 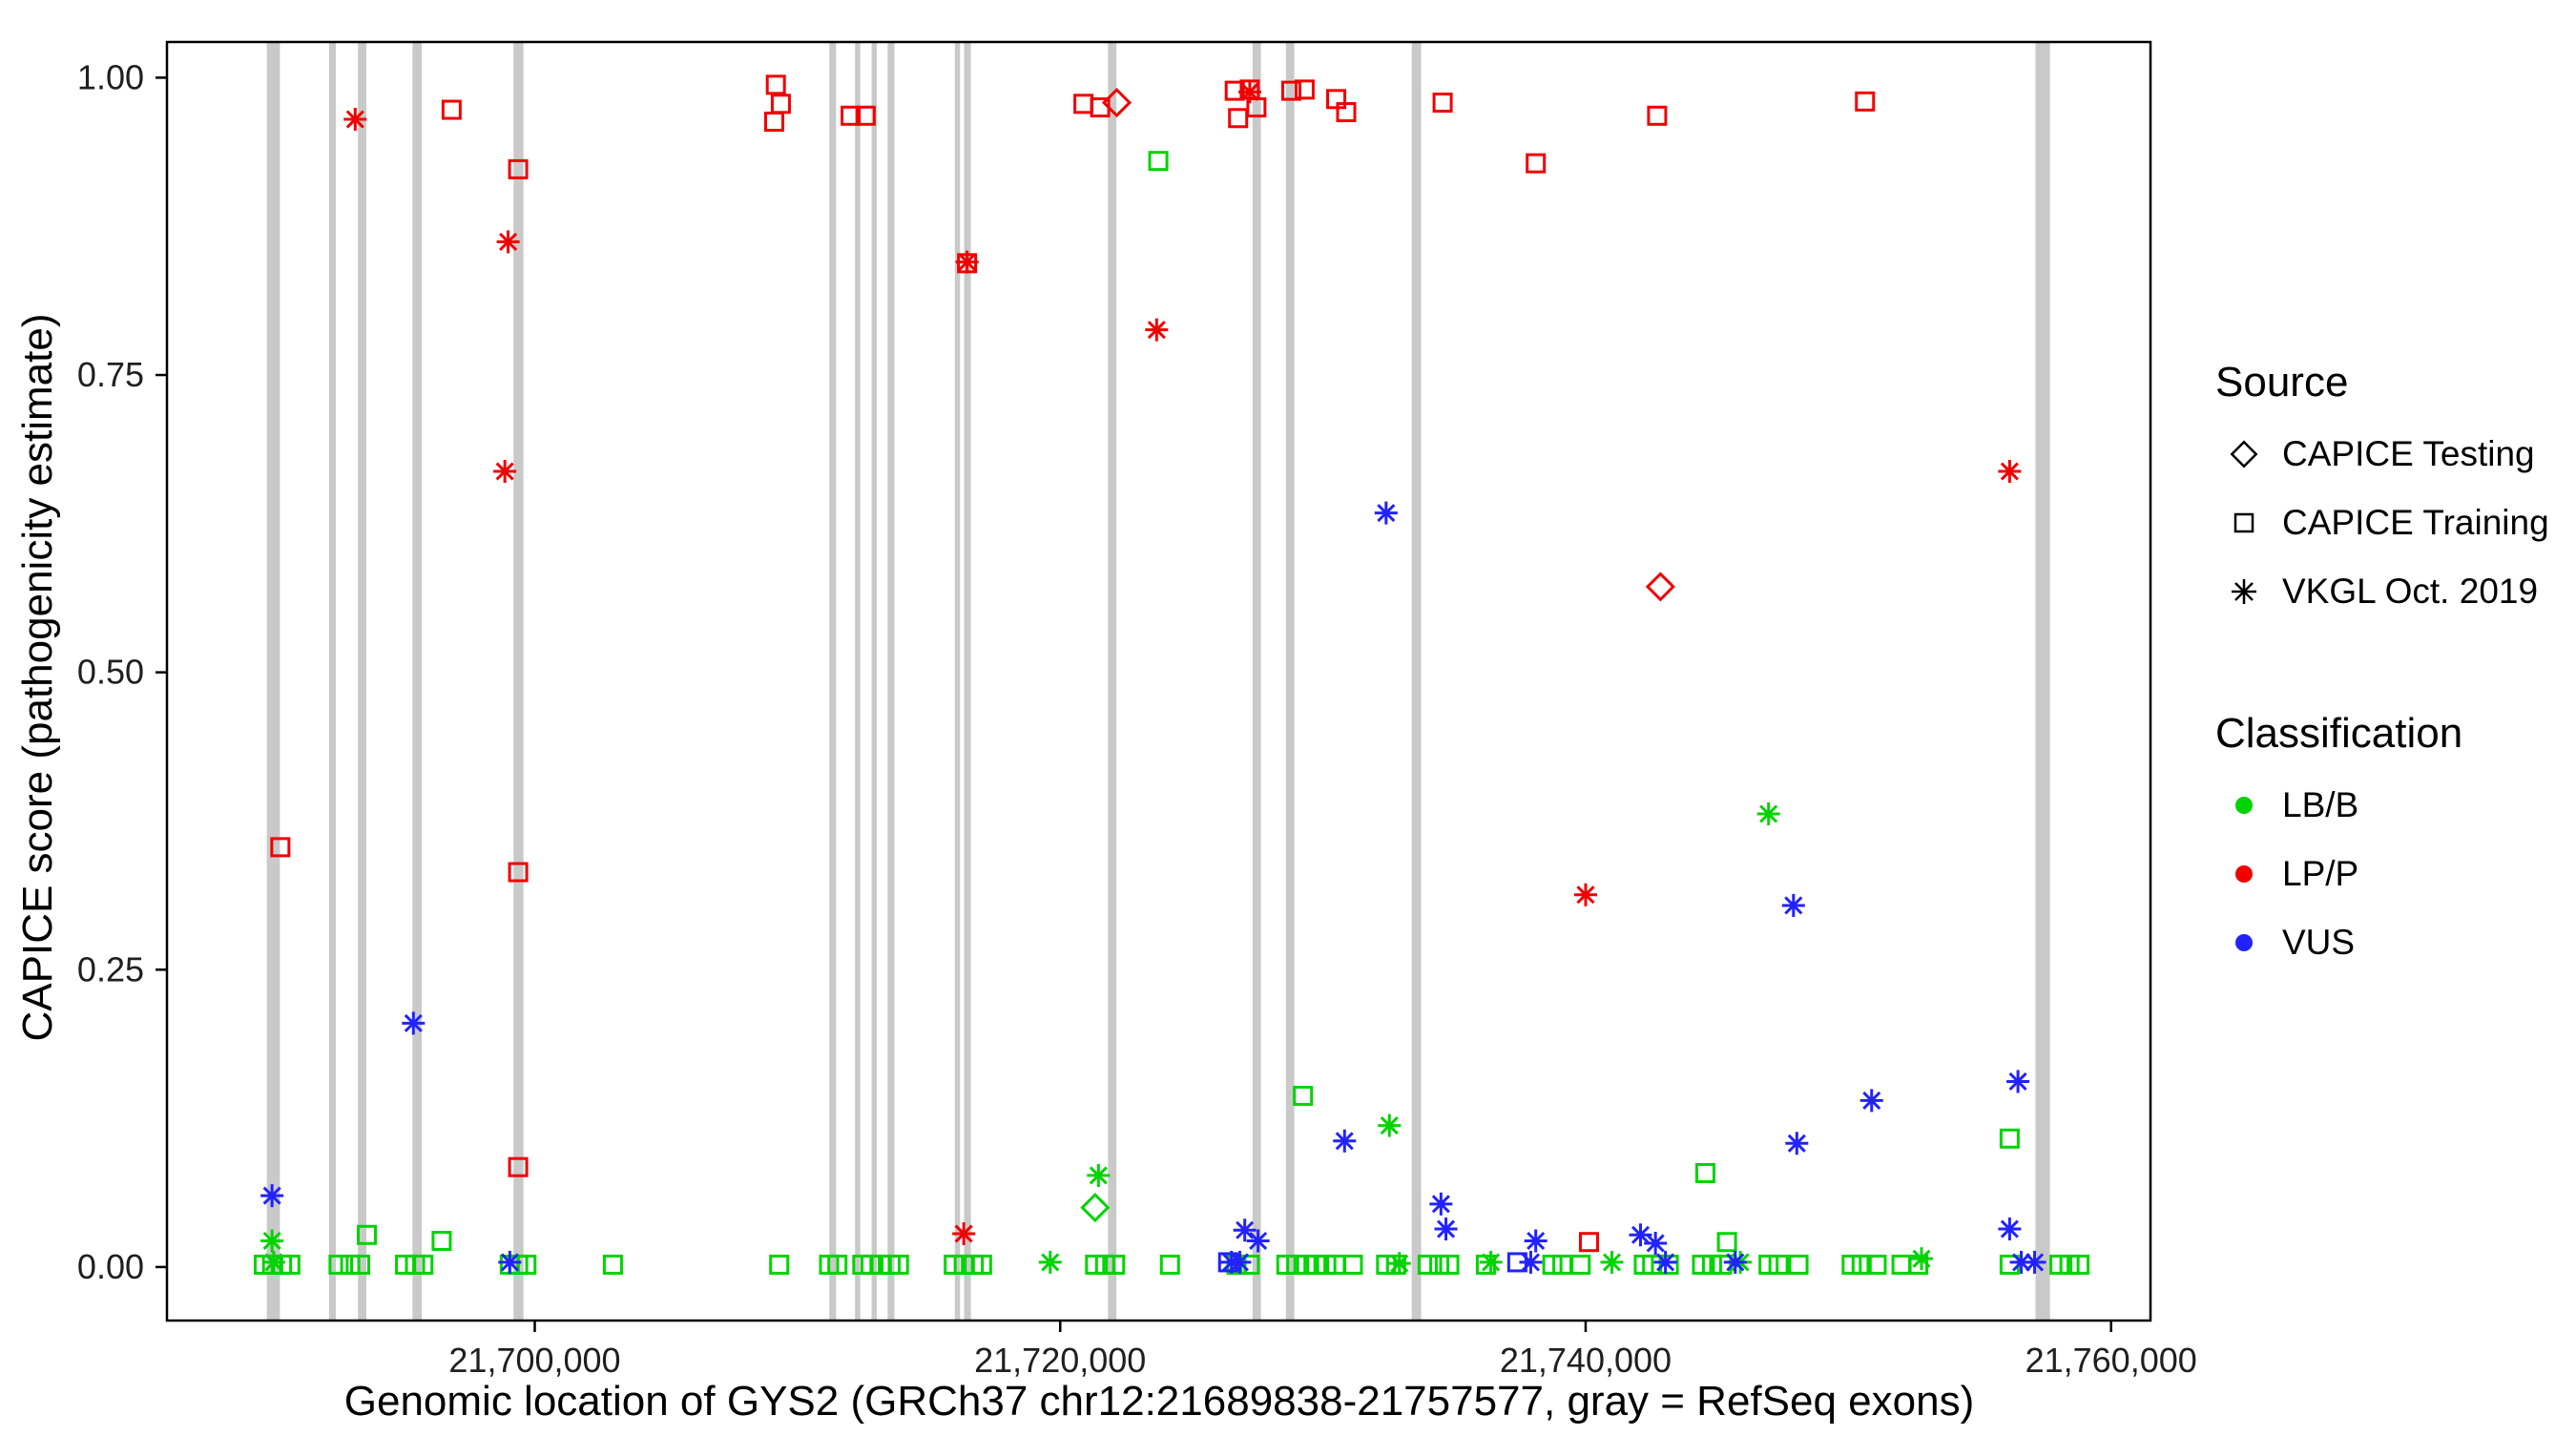 I want to click on legend-classification: Classification LB/B LP/P VUS, so click(x=2338, y=843).